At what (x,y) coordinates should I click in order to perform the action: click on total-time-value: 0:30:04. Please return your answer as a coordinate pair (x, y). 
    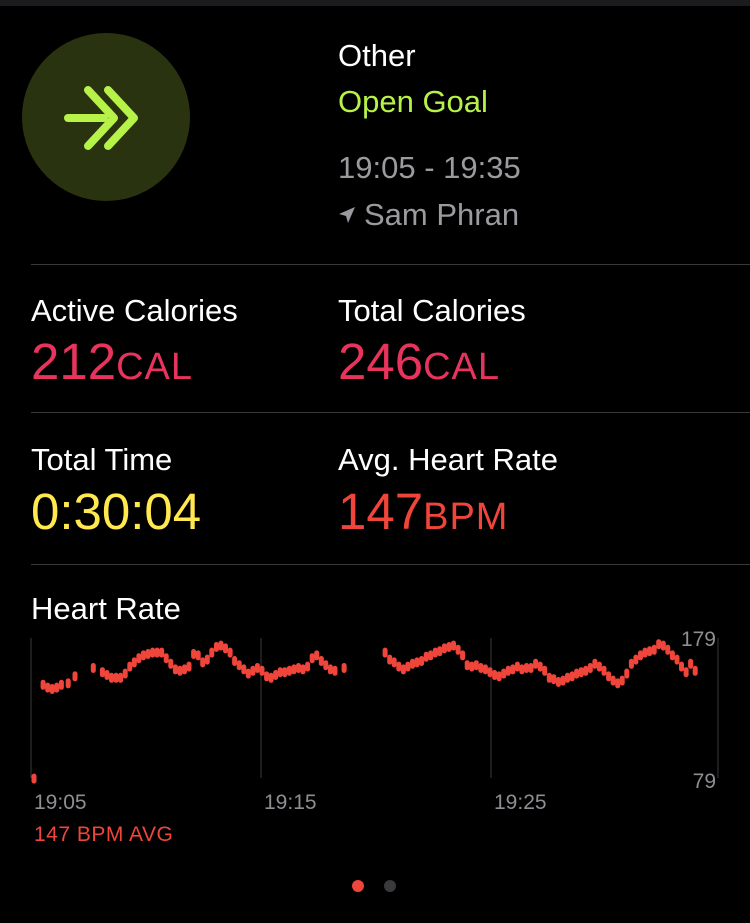
    Looking at the image, I should click on (116, 511).